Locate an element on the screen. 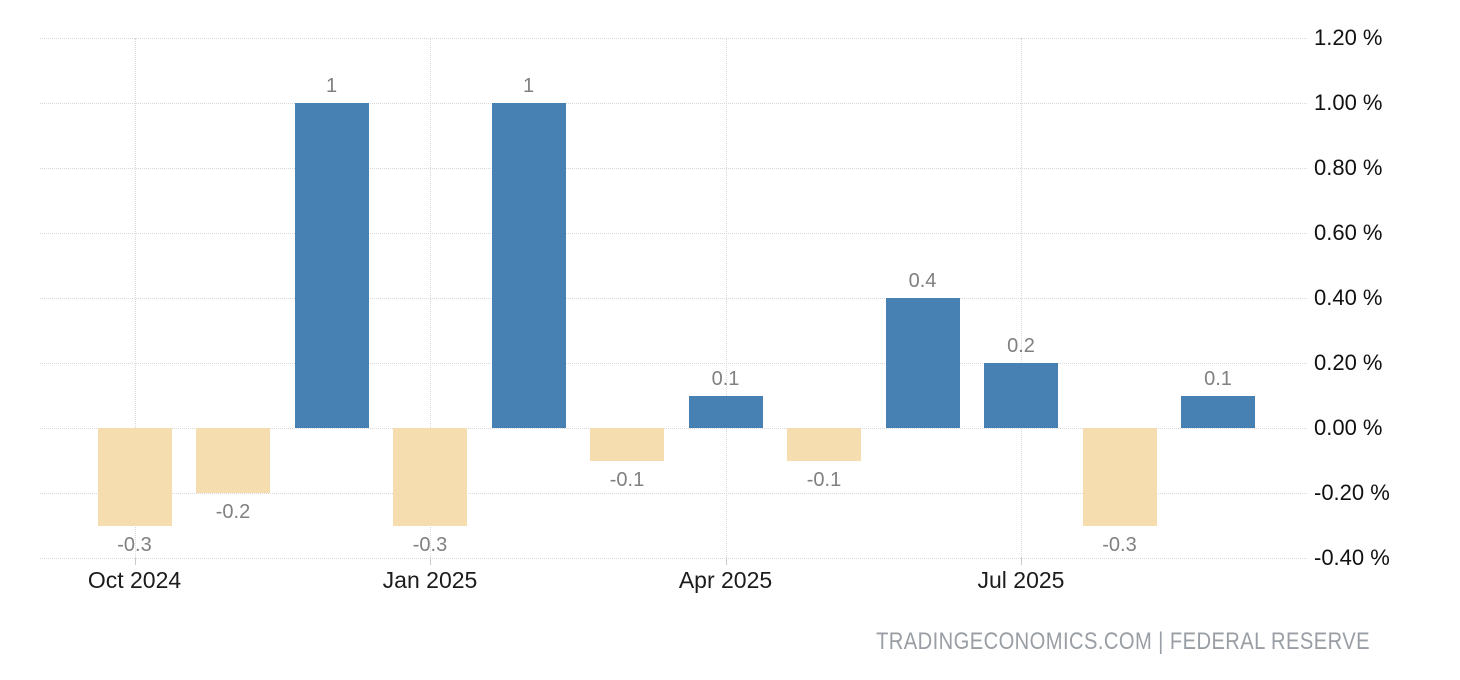 This screenshot has height=680, width=1460. bar-value-label-feb-2025: 1 is located at coordinates (528, 86).